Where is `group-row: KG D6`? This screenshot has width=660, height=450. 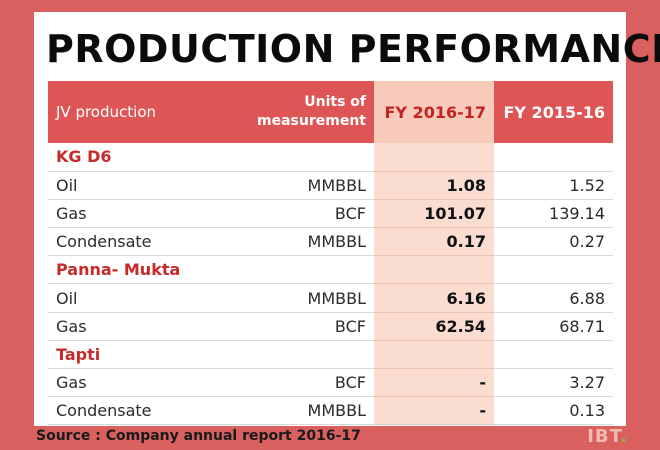 group-row: KG D6 is located at coordinates (330, 157).